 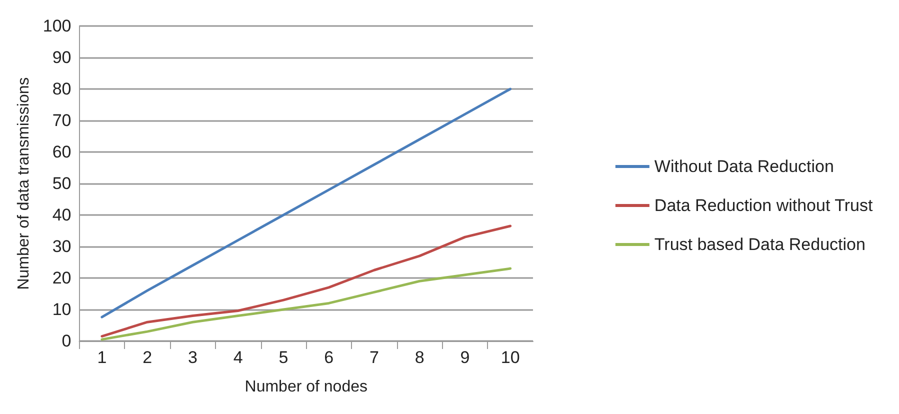 What do you see at coordinates (419, 357) in the screenshot?
I see `x-tick-label: 8` at bounding box center [419, 357].